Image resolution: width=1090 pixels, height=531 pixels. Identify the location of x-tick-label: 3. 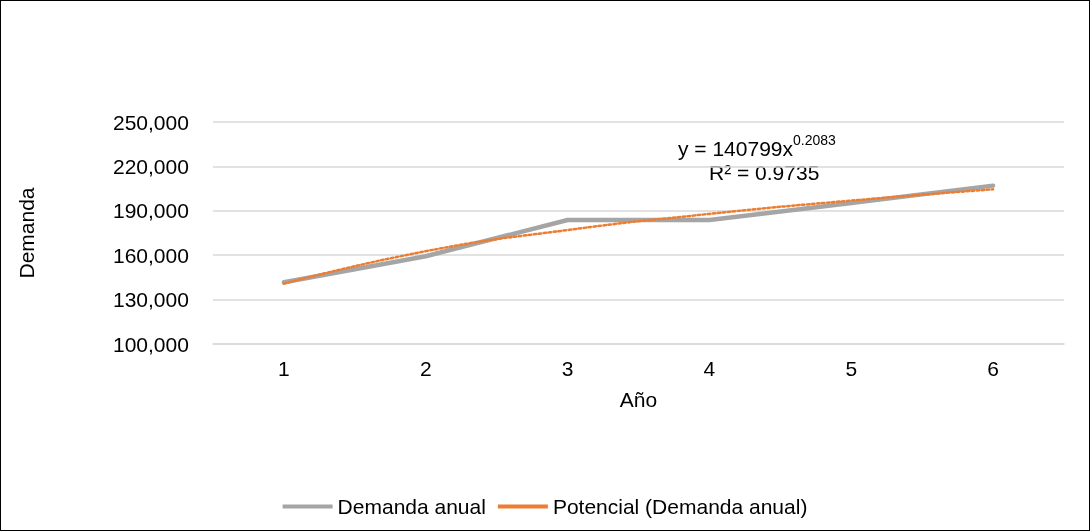
(567, 368).